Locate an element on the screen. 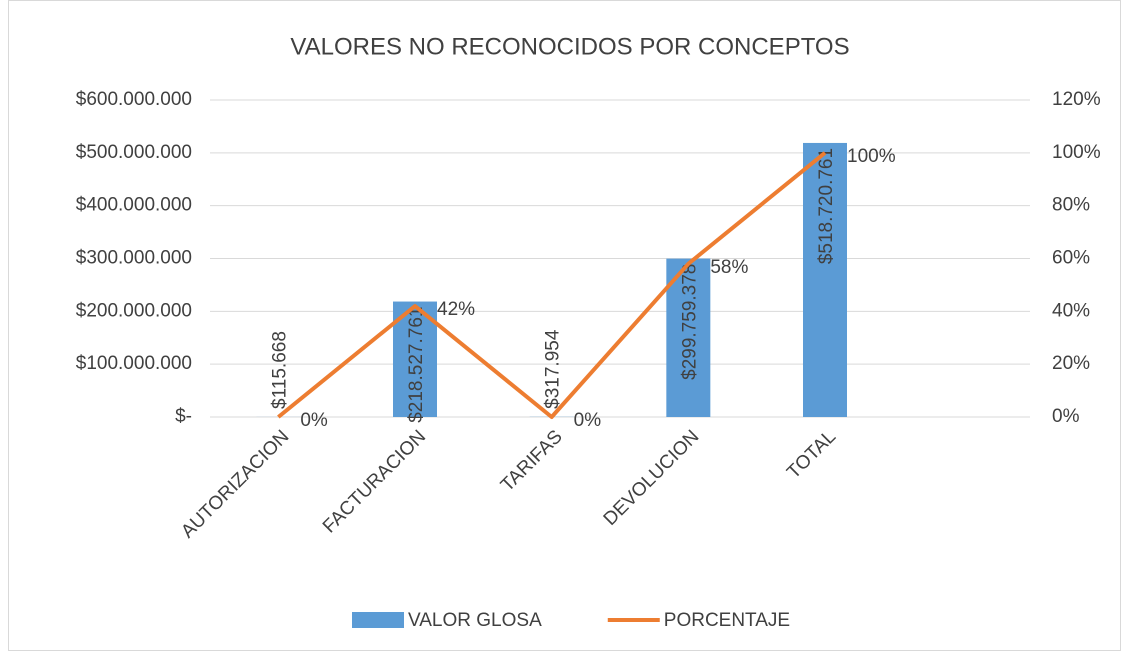  y2-tick-label: 100% is located at coordinates (1076, 152).